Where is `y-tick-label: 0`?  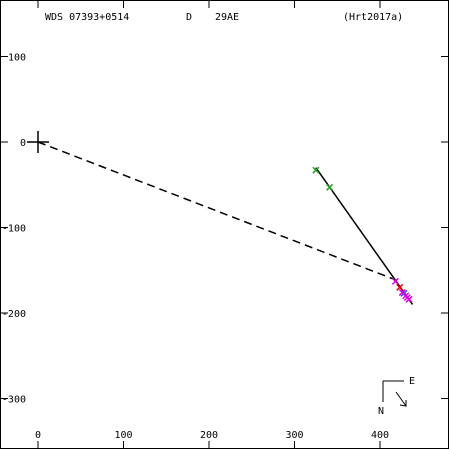 y-tick-label: 0 is located at coordinates (23, 143).